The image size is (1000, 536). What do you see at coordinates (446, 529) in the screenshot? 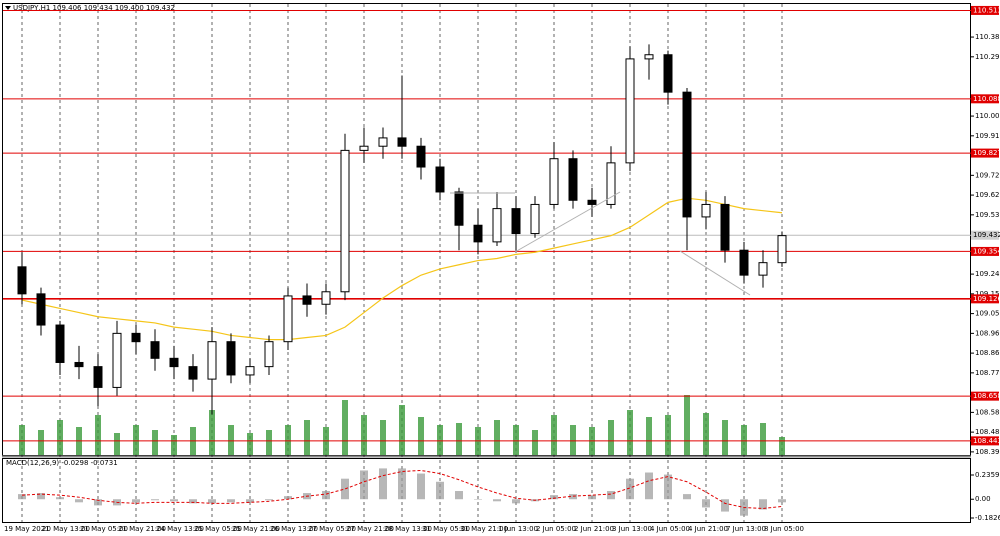
I see `x-tick-label: 31 May 05:00` at bounding box center [446, 529].